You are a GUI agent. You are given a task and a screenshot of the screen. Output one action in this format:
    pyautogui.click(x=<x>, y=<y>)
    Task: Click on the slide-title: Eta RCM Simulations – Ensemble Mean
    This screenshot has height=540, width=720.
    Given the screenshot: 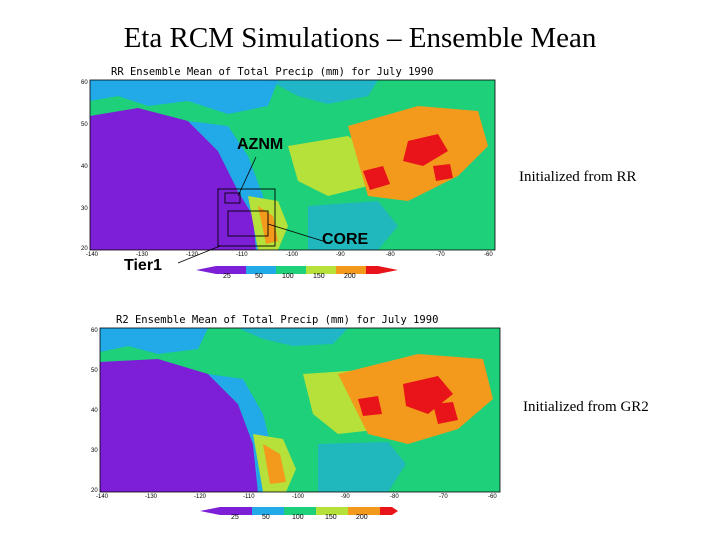 What is the action you would take?
    pyautogui.click(x=360, y=38)
    